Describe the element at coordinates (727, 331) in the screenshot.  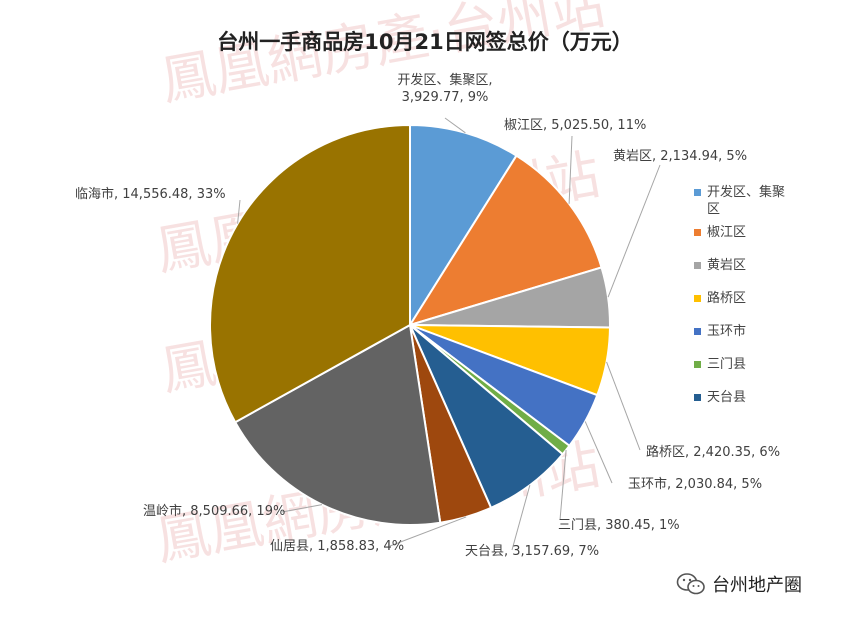
I see `legend-label: 玉环市` at that location.